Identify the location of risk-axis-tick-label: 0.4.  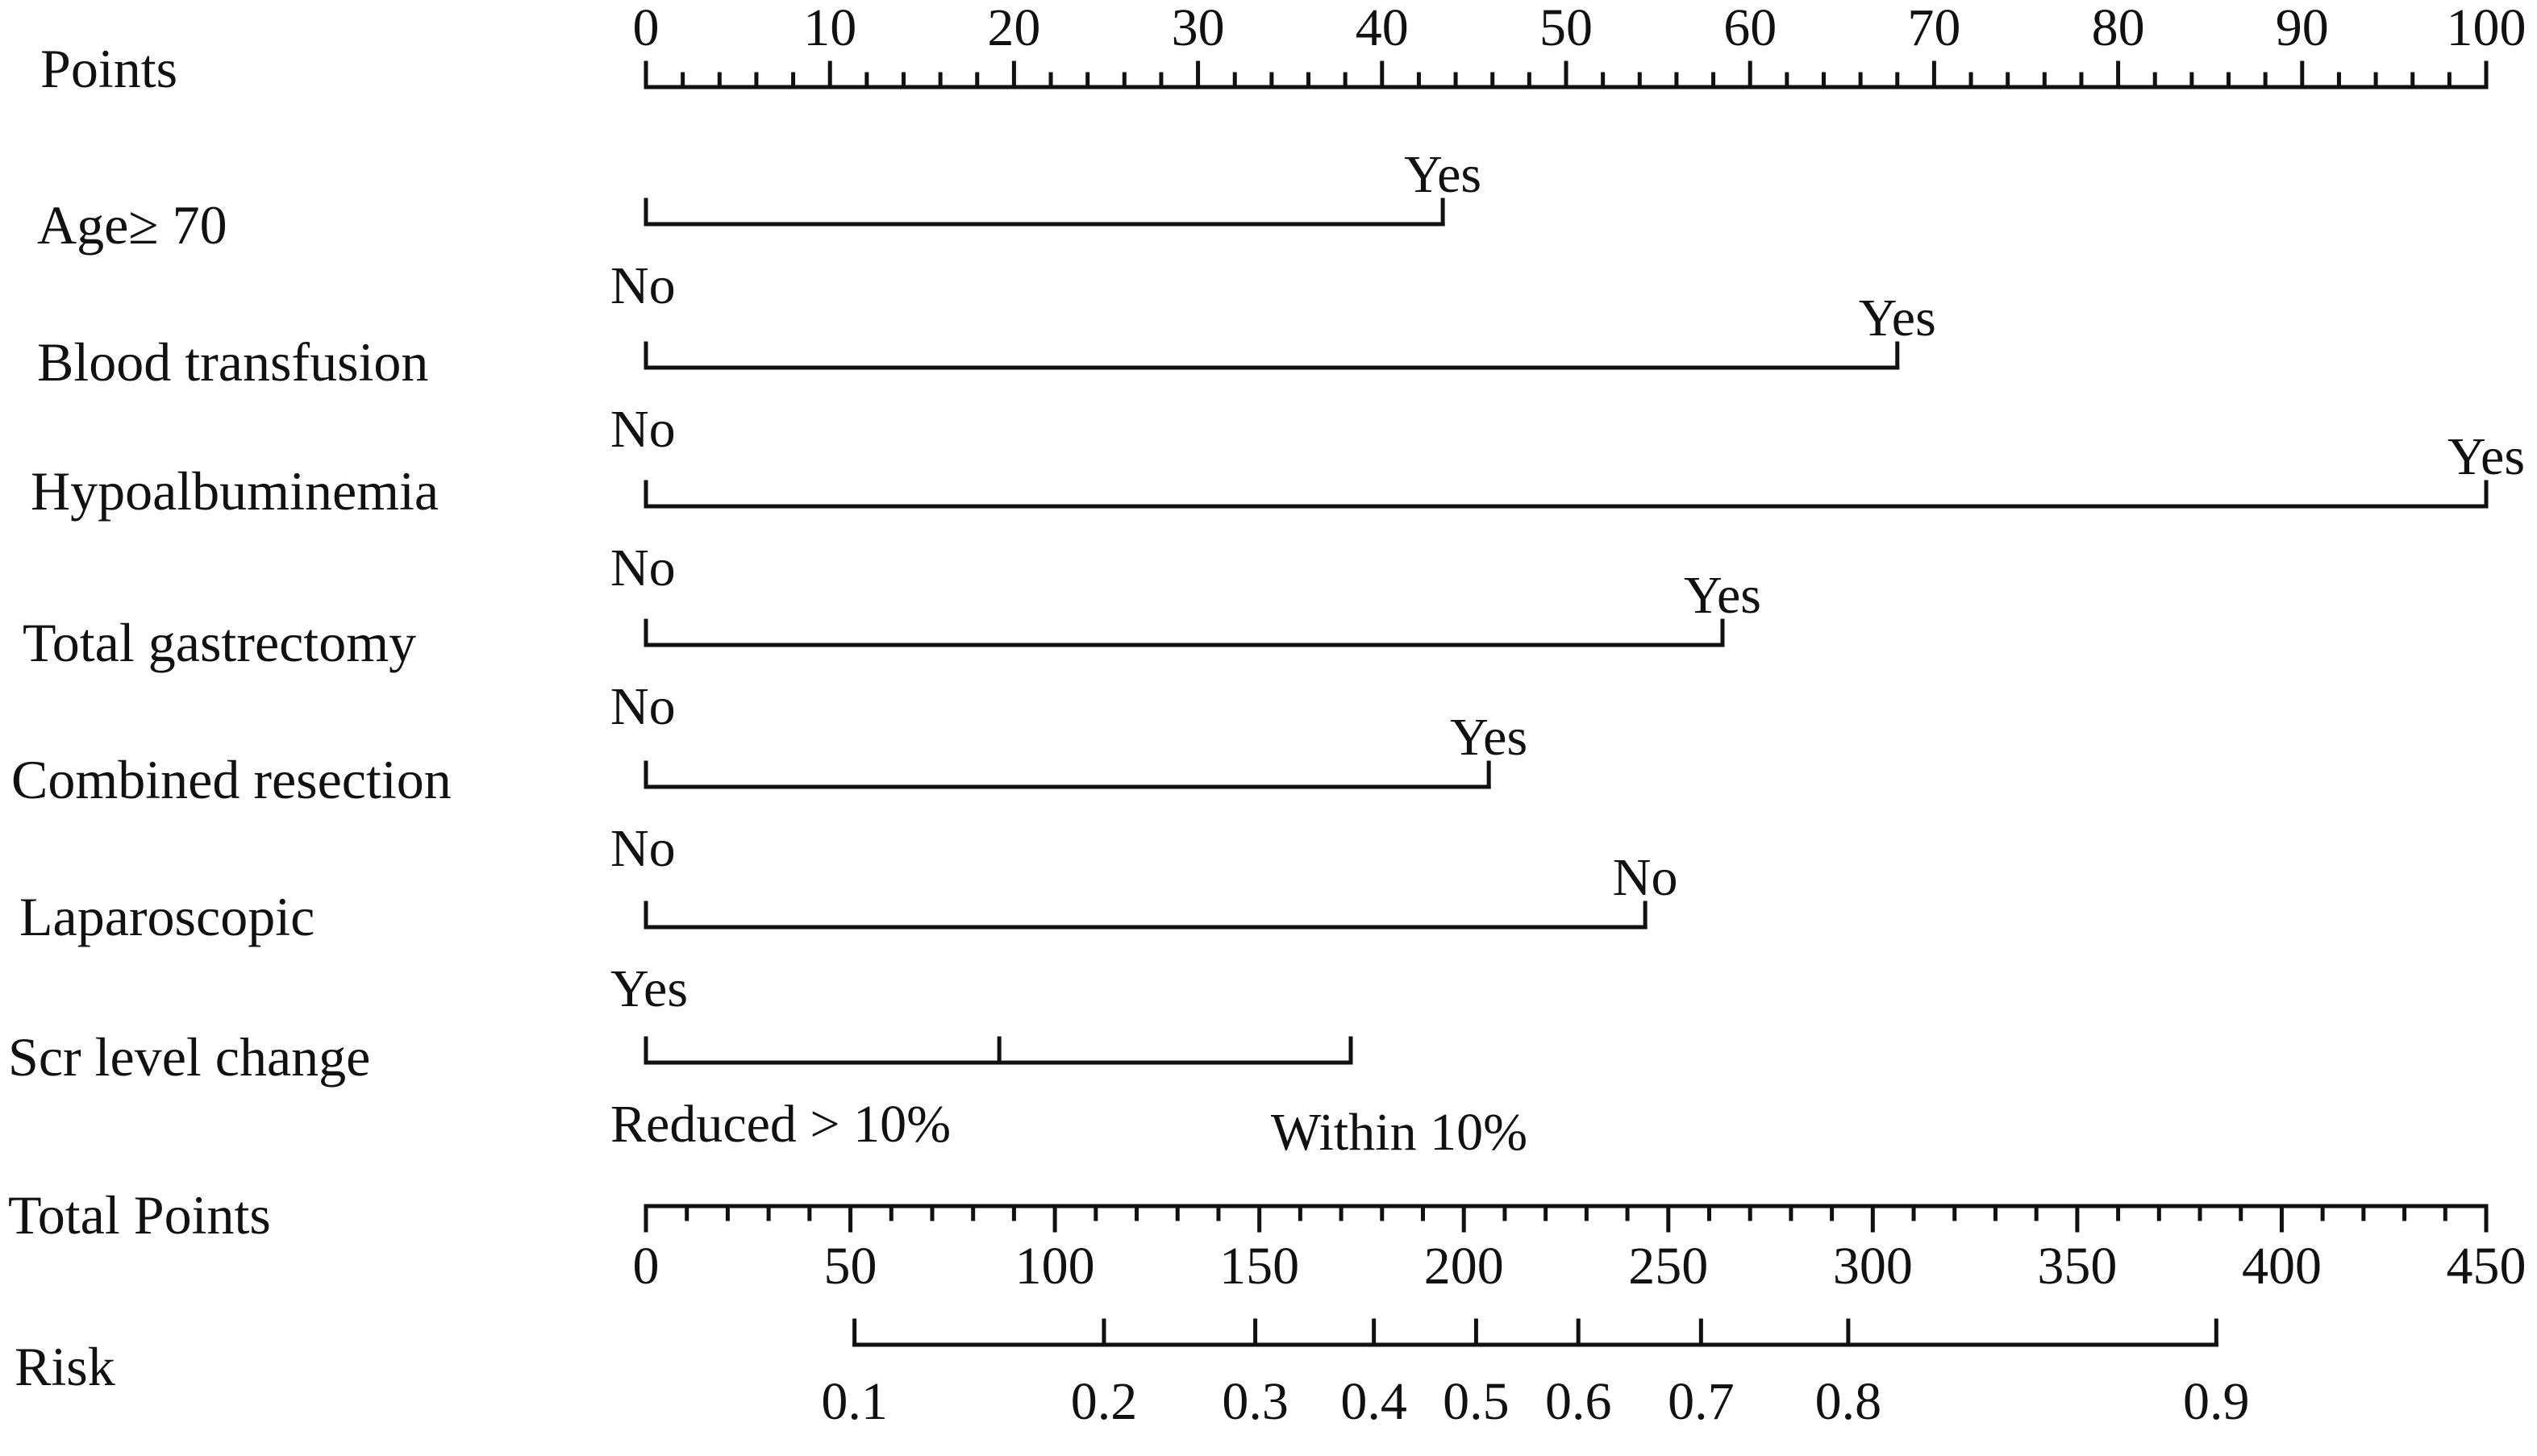
(1373, 1401).